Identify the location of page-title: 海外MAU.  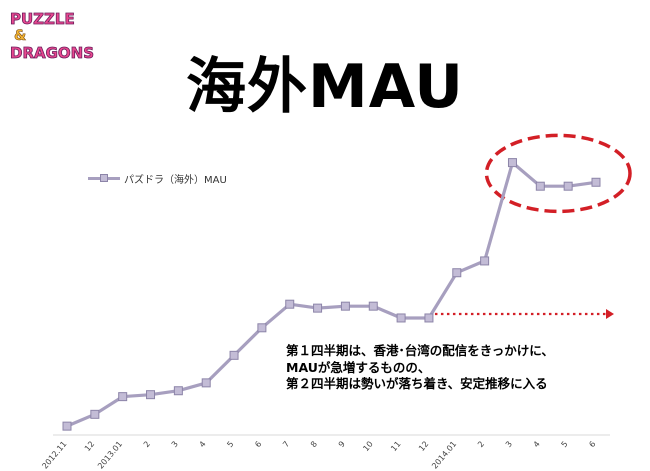
(325, 87).